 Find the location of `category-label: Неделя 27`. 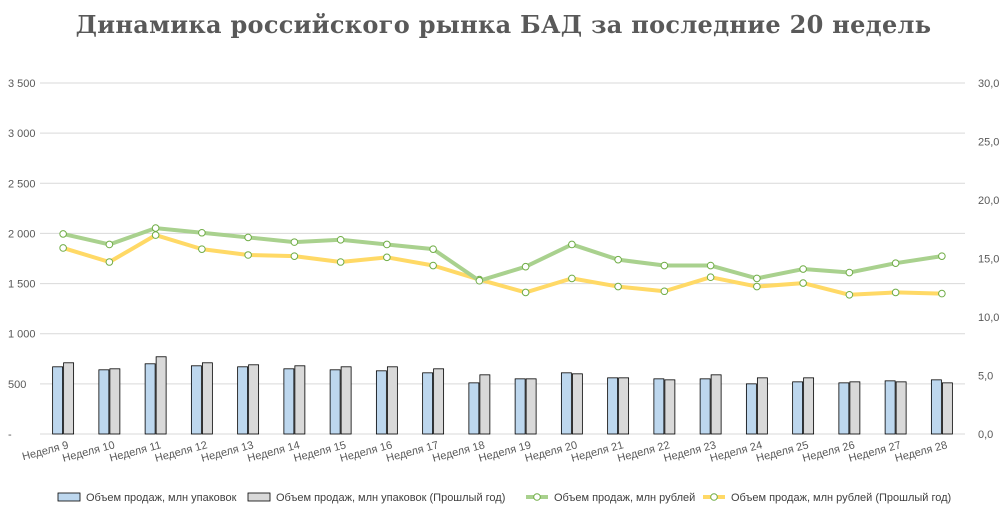

category-label: Неделя 27 is located at coordinates (874, 451).